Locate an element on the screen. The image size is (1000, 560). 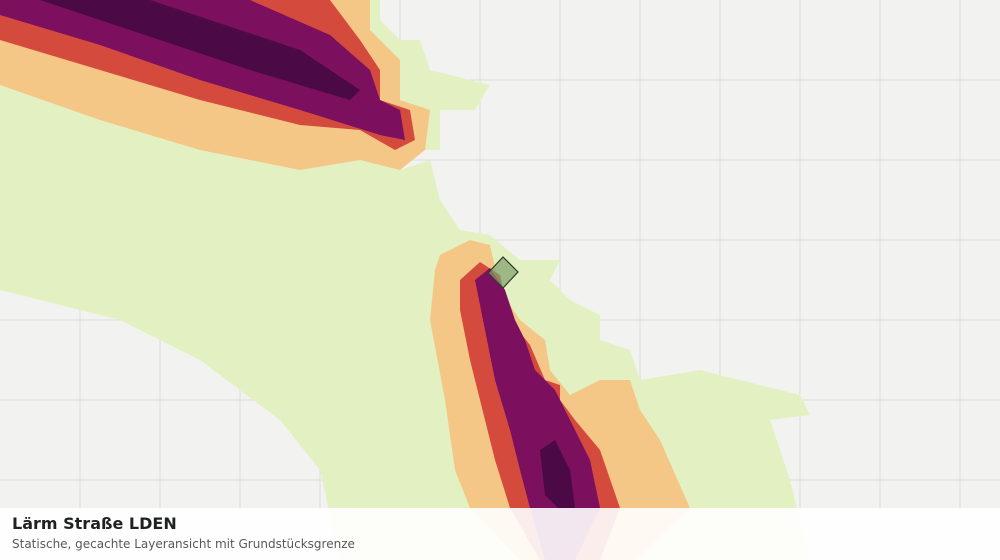
caption-panel is located at coordinates (500, 534).